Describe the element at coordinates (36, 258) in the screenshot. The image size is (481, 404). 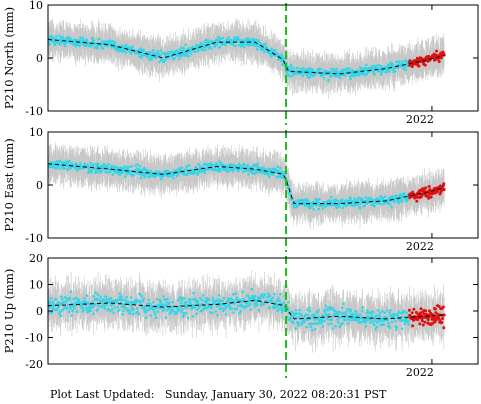
I see `y-tick-label: 20` at that location.